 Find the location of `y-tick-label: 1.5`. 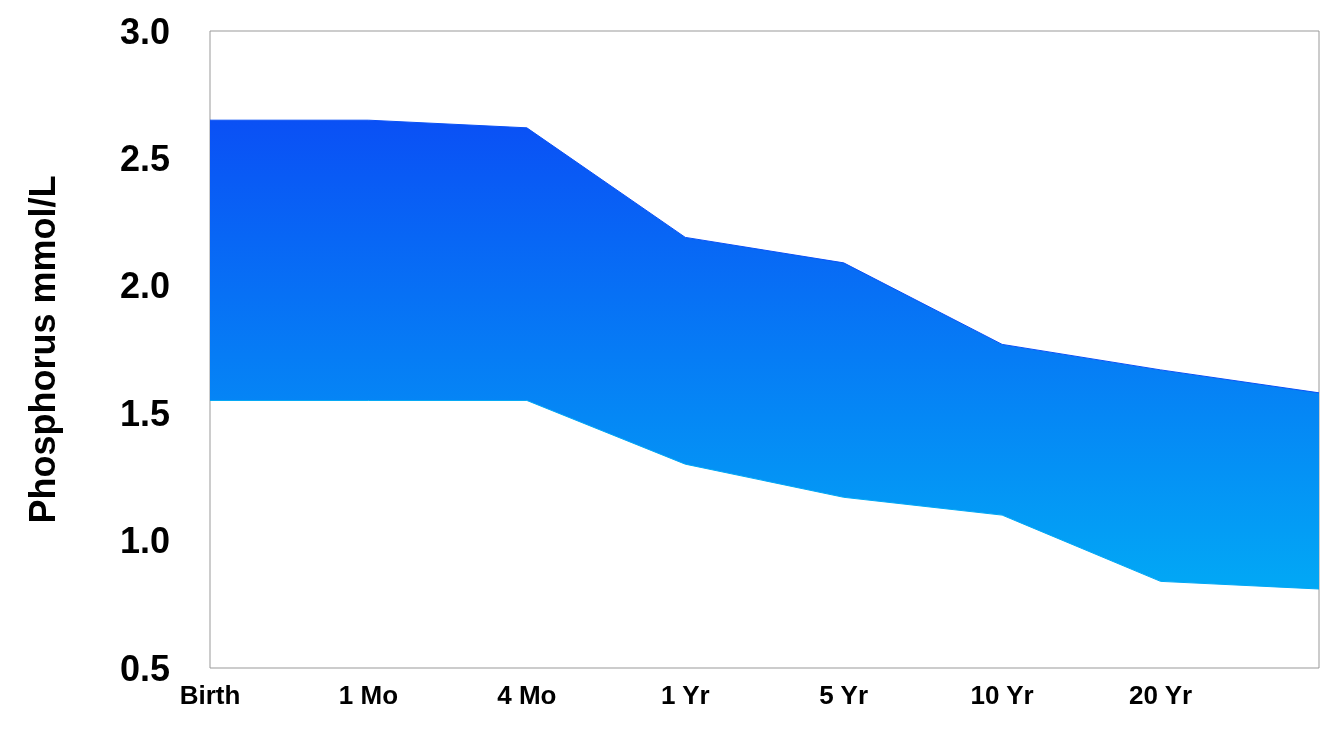

y-tick-label: 1.5 is located at coordinates (144, 413).